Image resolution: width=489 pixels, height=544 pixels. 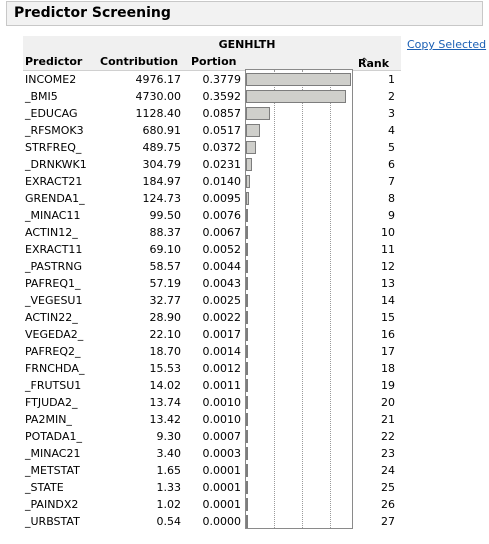 What do you see at coordinates (53, 385) in the screenshot?
I see `predictor-cell: _FRUTSU1` at bounding box center [53, 385].